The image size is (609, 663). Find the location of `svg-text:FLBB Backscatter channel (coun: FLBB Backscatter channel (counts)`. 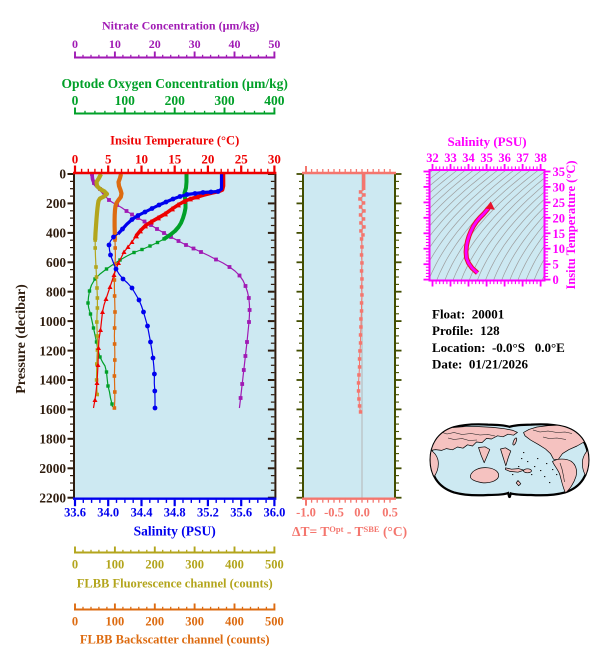

svg-text:FLBB Backscatter channel (coun: FLBB Backscatter channel (counts) is located at coordinates (175, 640).